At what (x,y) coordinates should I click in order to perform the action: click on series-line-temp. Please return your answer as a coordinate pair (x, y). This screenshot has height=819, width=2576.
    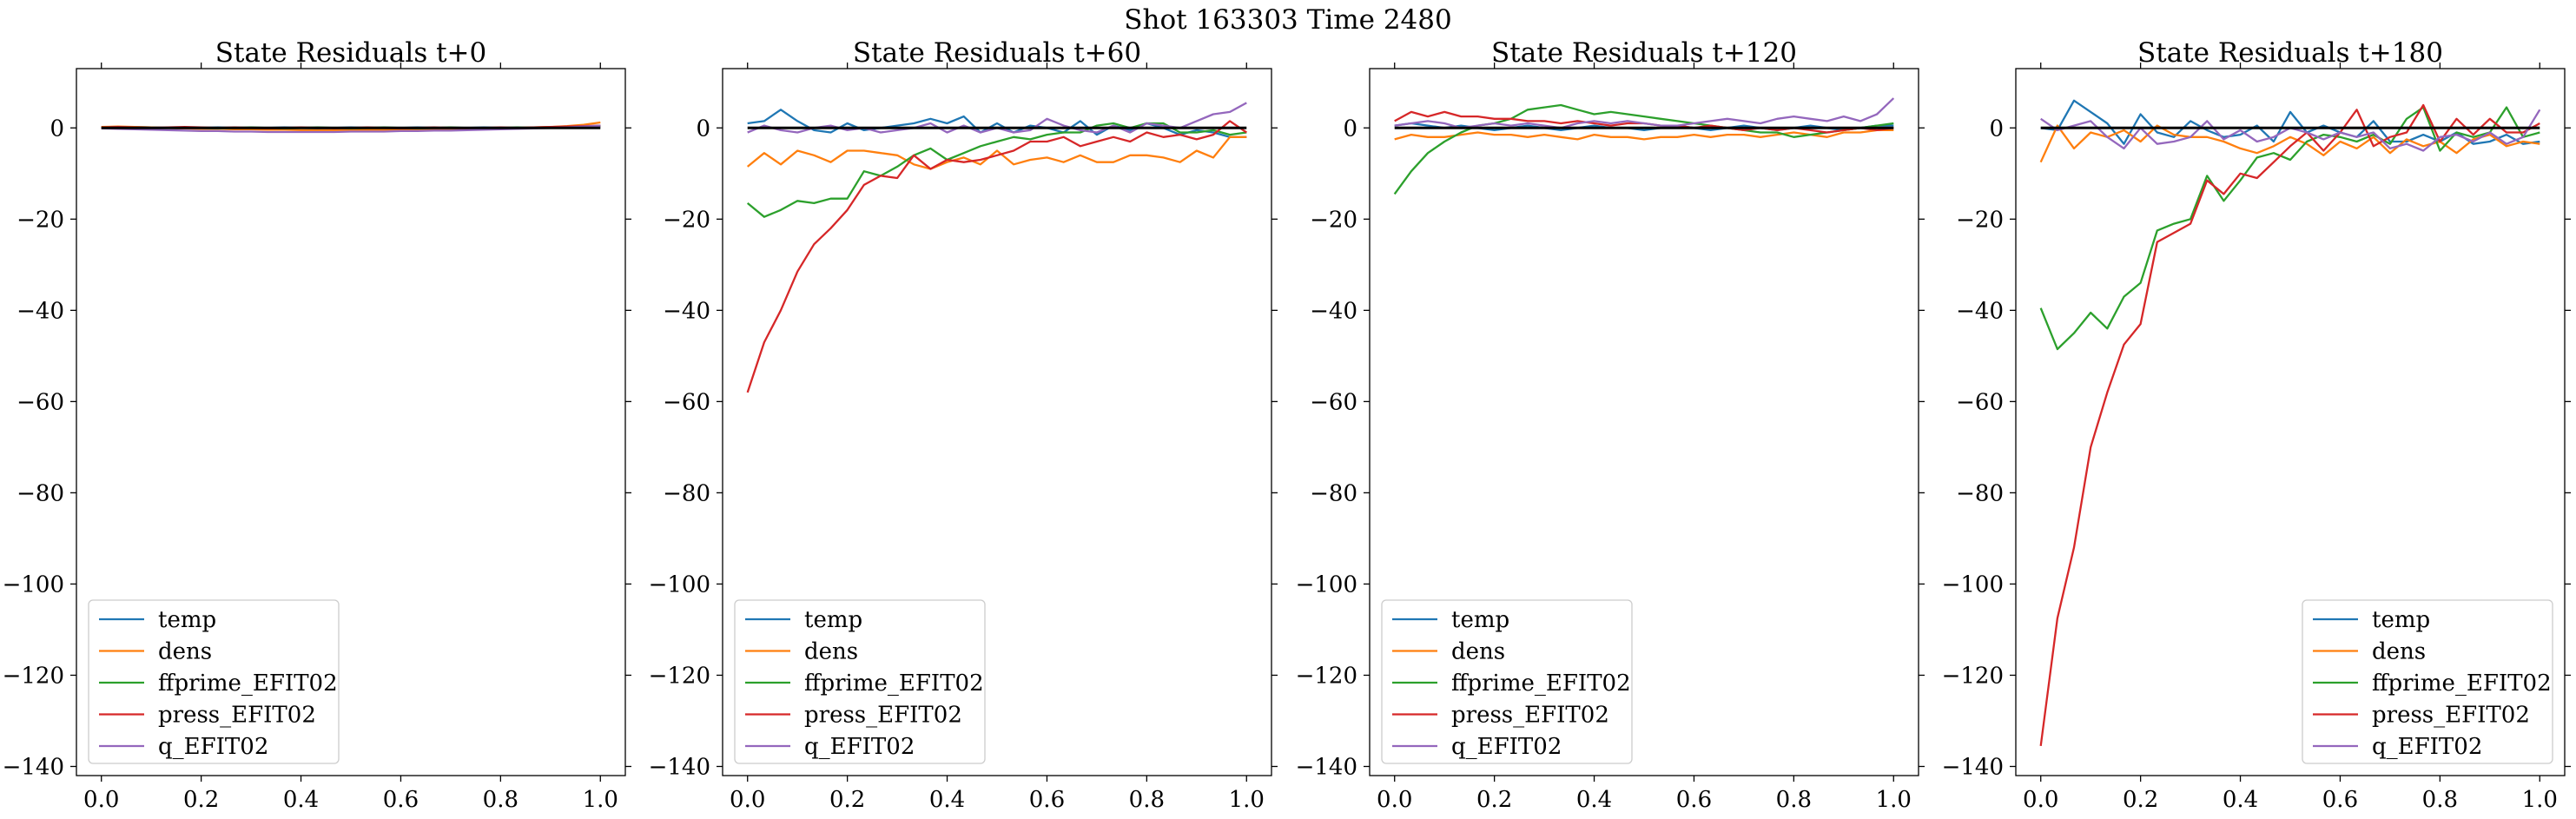
    Looking at the image, I should click on (997, 123).